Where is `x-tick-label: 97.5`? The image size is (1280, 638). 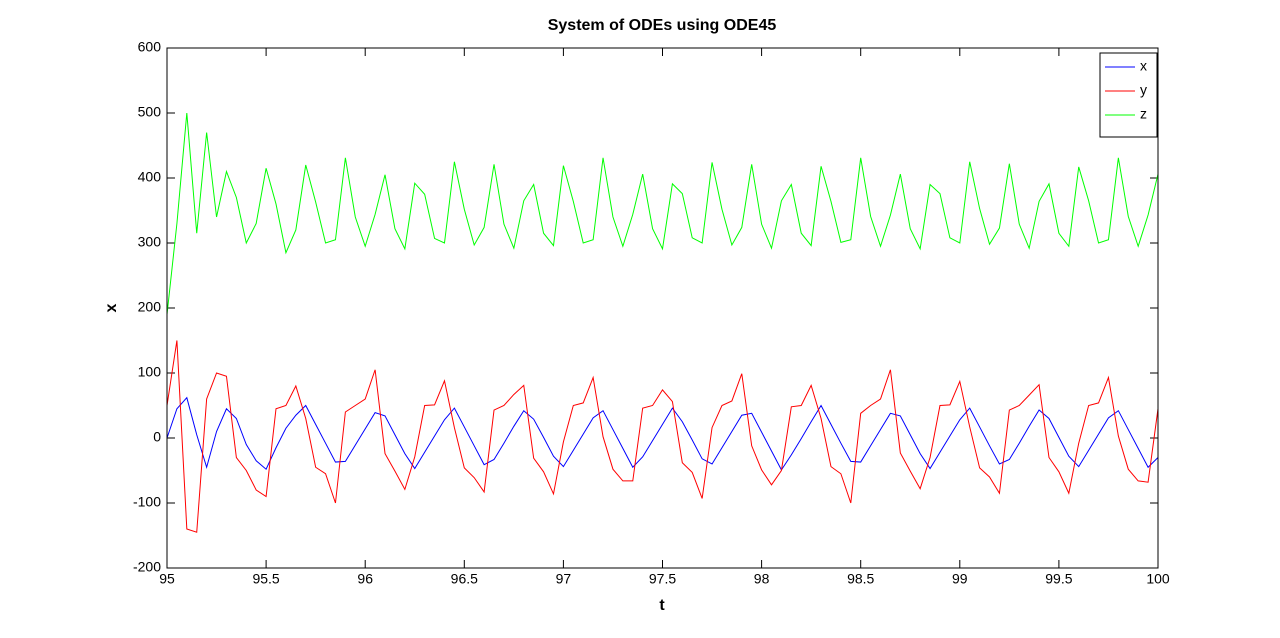
x-tick-label: 97.5 is located at coordinates (662, 579).